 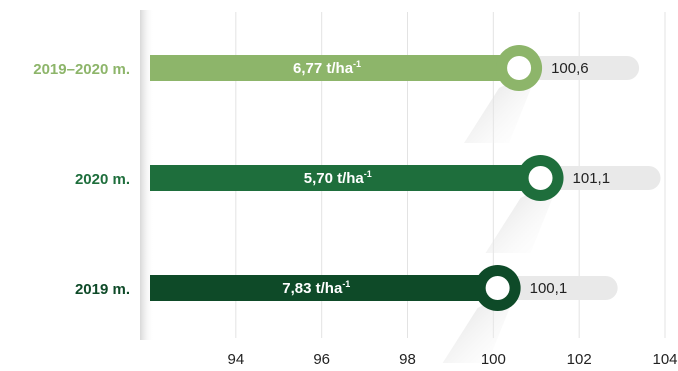 What do you see at coordinates (81, 69) in the screenshot?
I see `category-label: 2019–2020 m.` at bounding box center [81, 69].